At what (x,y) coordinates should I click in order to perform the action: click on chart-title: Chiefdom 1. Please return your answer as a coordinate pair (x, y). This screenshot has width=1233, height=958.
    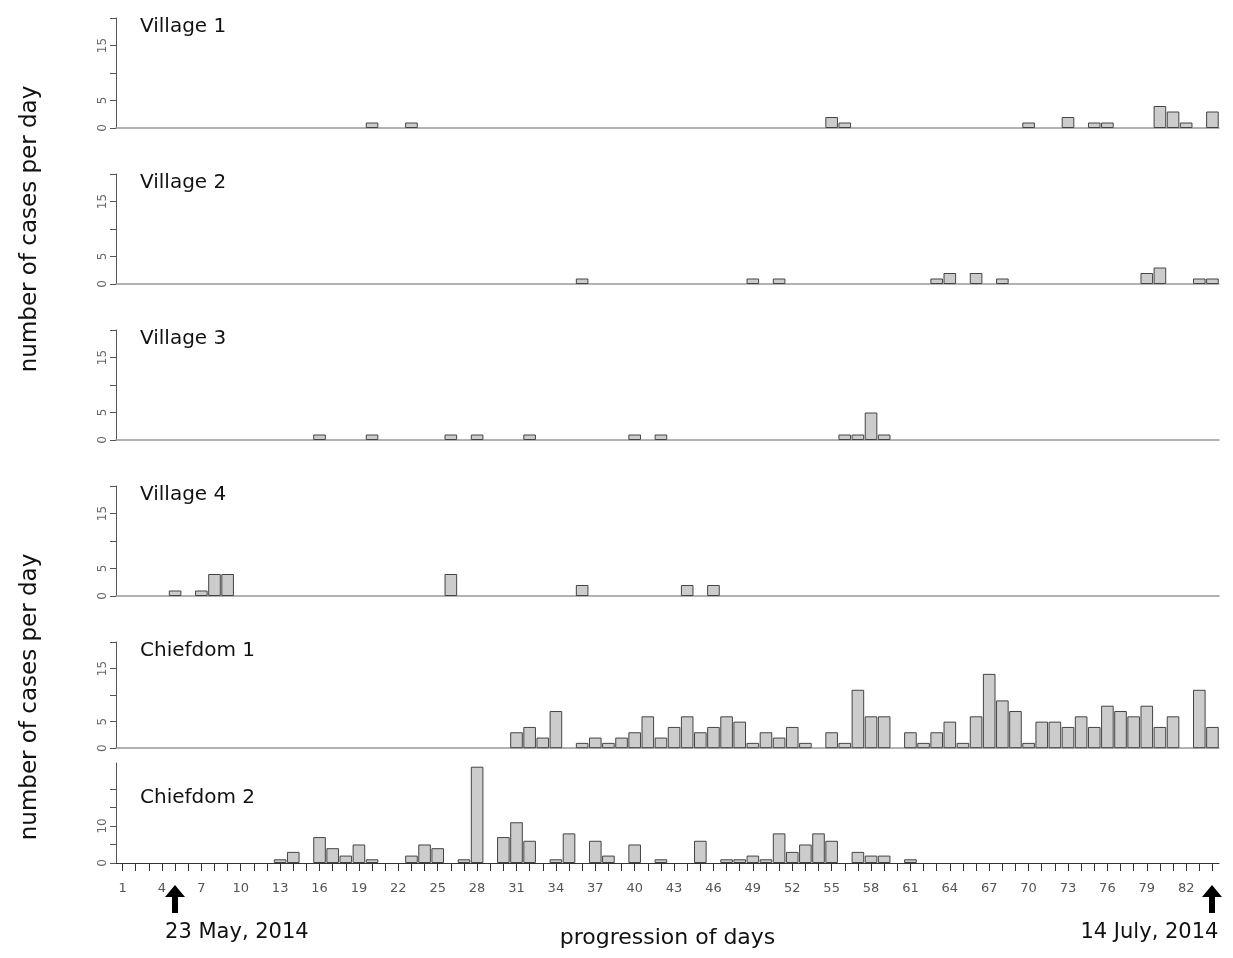
    Looking at the image, I should click on (198, 649).